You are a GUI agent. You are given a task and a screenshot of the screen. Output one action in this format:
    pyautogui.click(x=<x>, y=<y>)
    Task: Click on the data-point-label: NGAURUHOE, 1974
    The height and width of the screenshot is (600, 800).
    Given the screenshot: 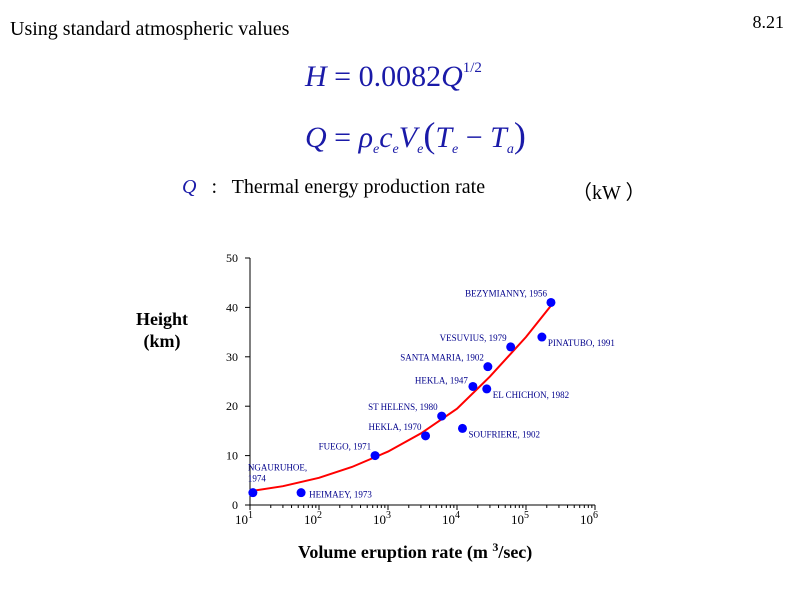 What is the action you would take?
    pyautogui.click(x=277, y=473)
    